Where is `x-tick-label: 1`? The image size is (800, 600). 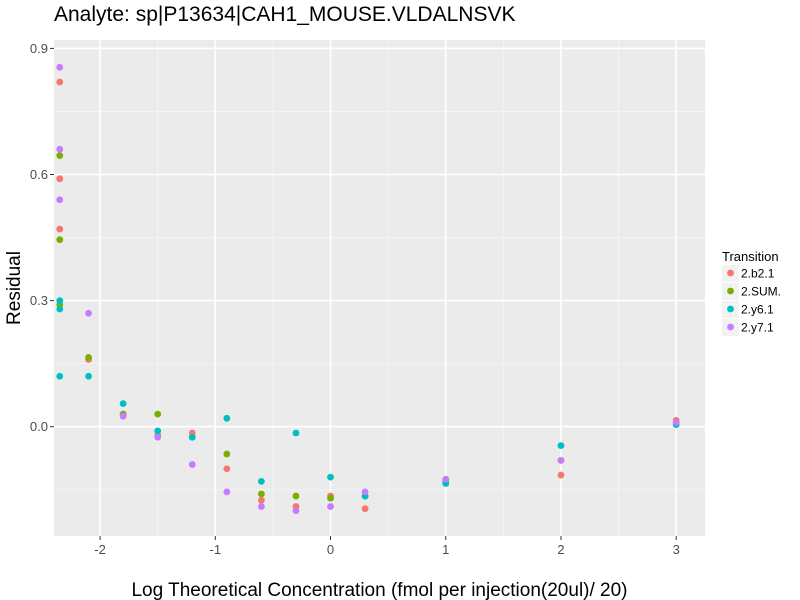 x-tick-label: 1 is located at coordinates (445, 549).